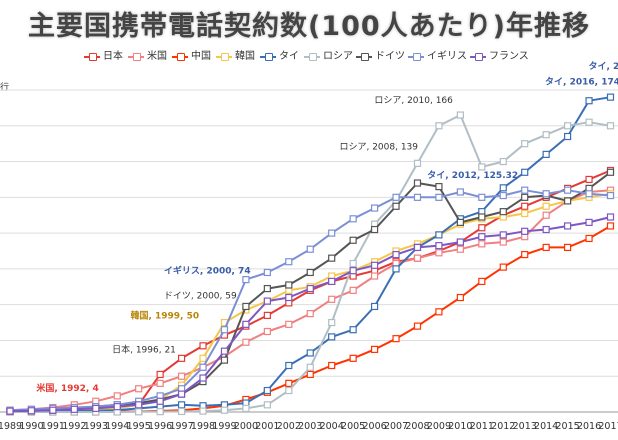 Image resolution: width=618 pixels, height=440 pixels. I want to click on data-annotation: タイ, 2017, 176, so click(603, 66).